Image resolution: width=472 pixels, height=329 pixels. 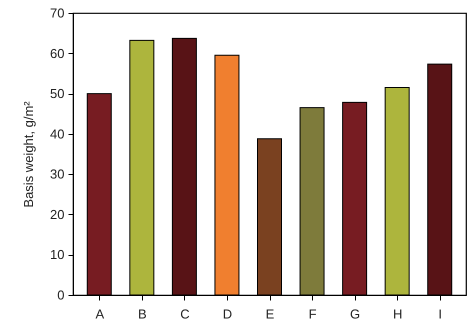 I want to click on y-tick-label: 70, so click(x=57, y=13).